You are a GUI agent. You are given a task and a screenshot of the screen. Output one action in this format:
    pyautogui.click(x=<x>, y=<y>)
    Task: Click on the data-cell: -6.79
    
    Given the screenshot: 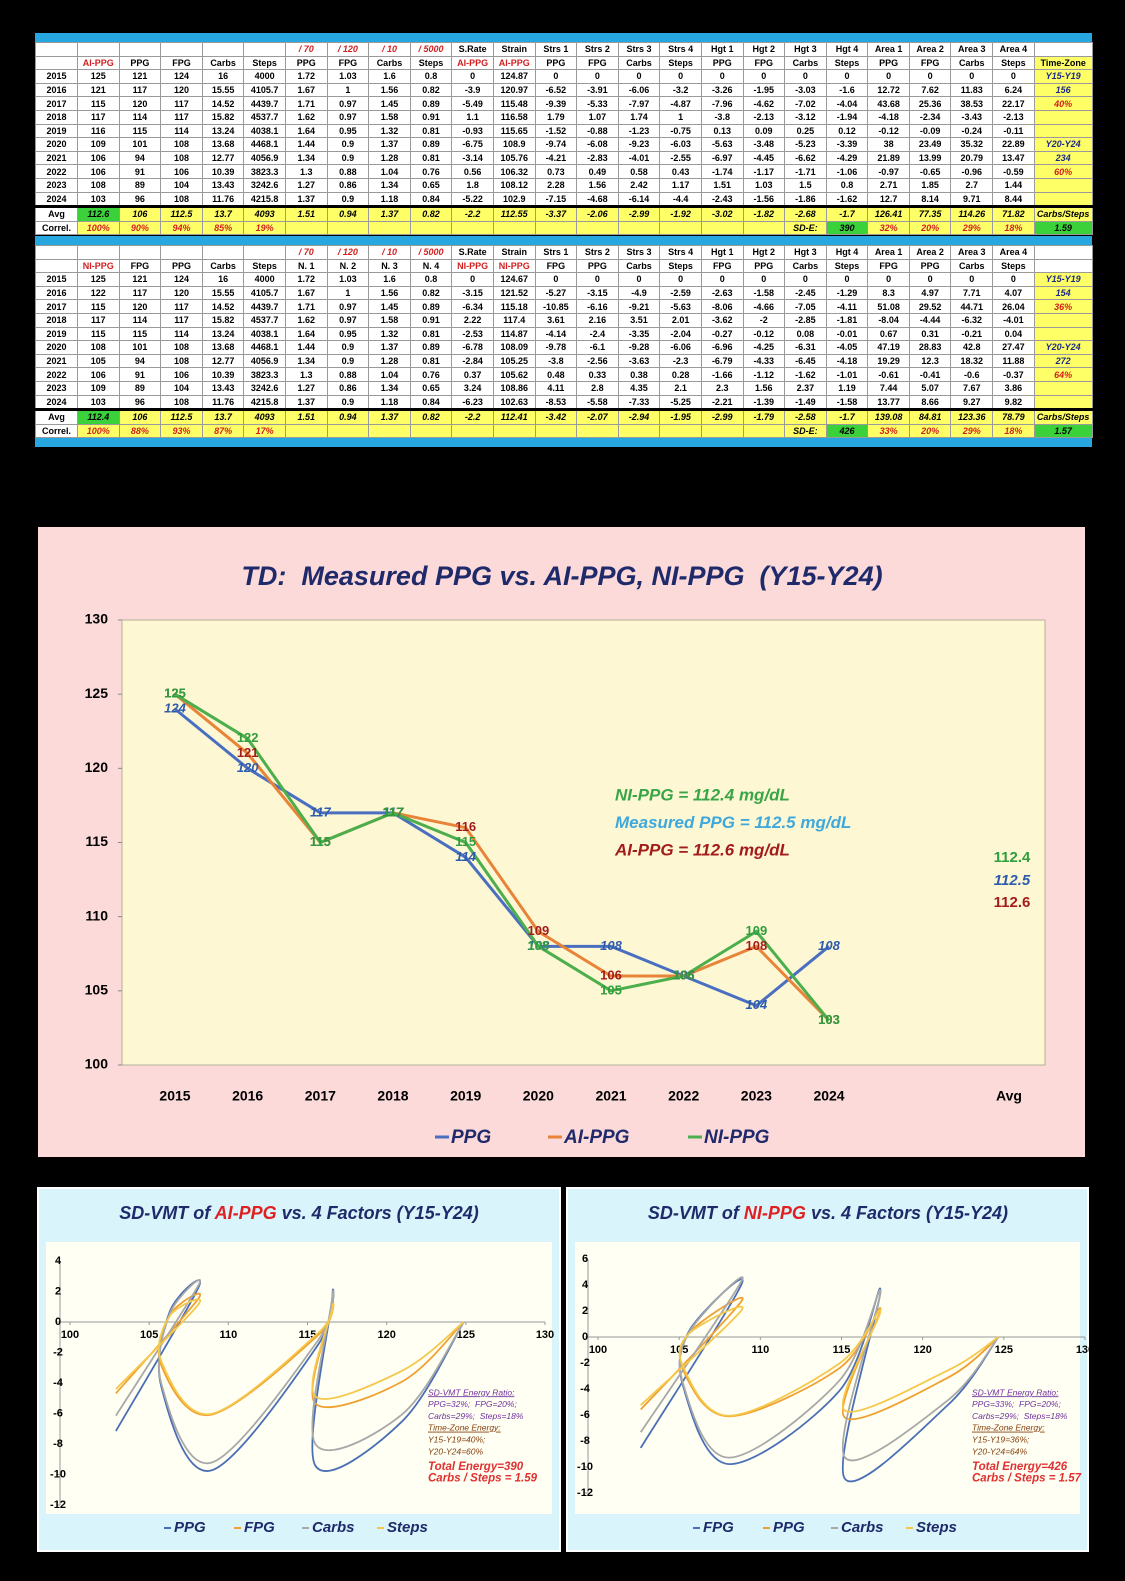 What is the action you would take?
    pyautogui.click(x=722, y=361)
    